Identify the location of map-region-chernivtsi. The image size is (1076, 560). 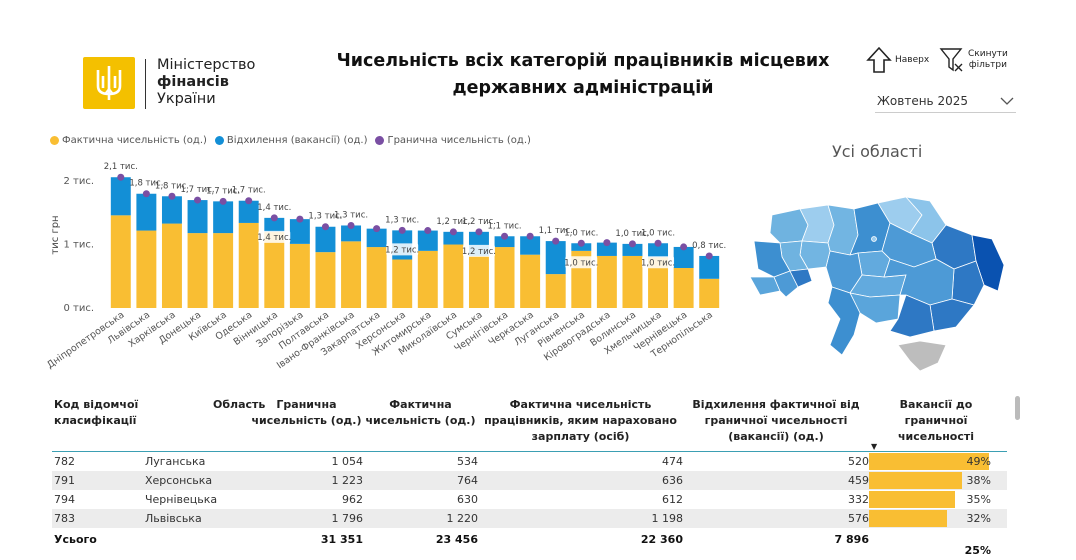
(801, 278).